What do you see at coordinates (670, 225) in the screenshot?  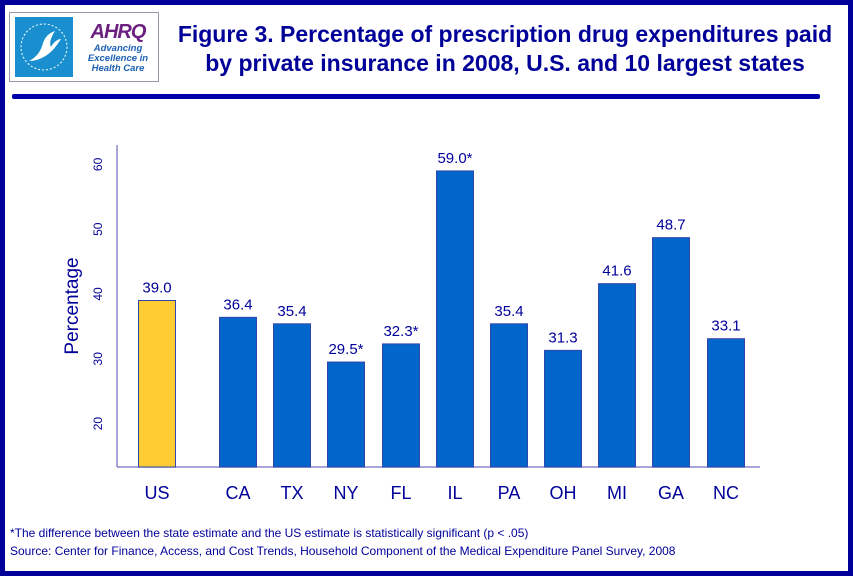 I see `data-label-ga: 48.7` at bounding box center [670, 225].